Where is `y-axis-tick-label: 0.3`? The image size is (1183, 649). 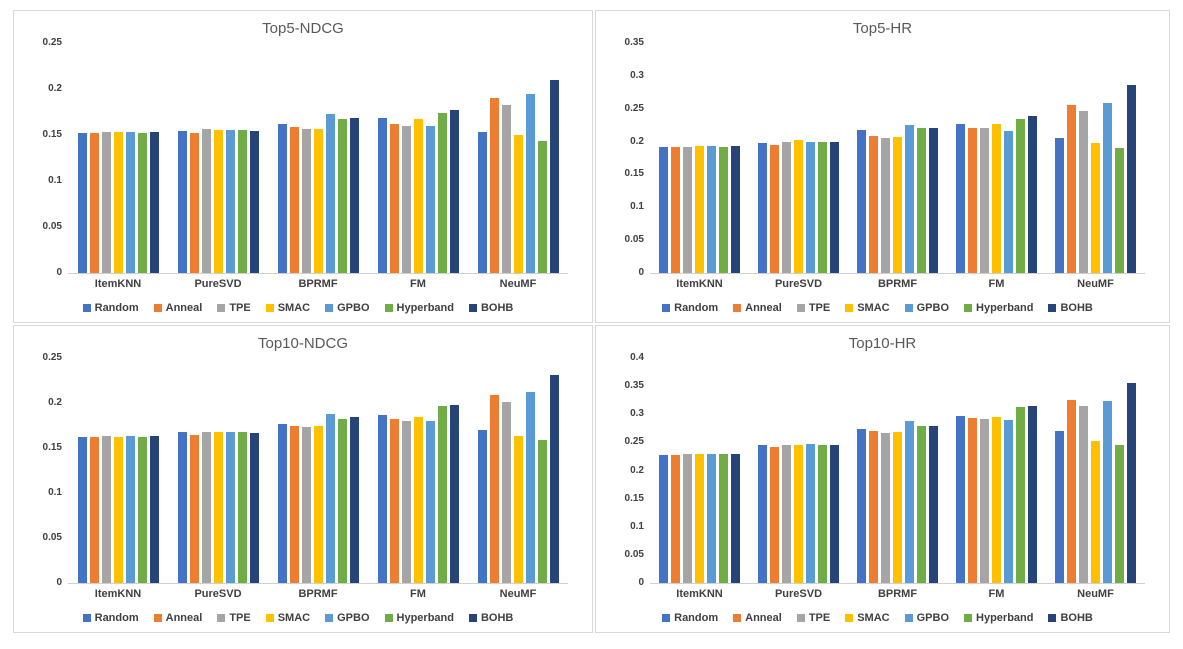 y-axis-tick-label: 0.3 is located at coordinates (637, 414).